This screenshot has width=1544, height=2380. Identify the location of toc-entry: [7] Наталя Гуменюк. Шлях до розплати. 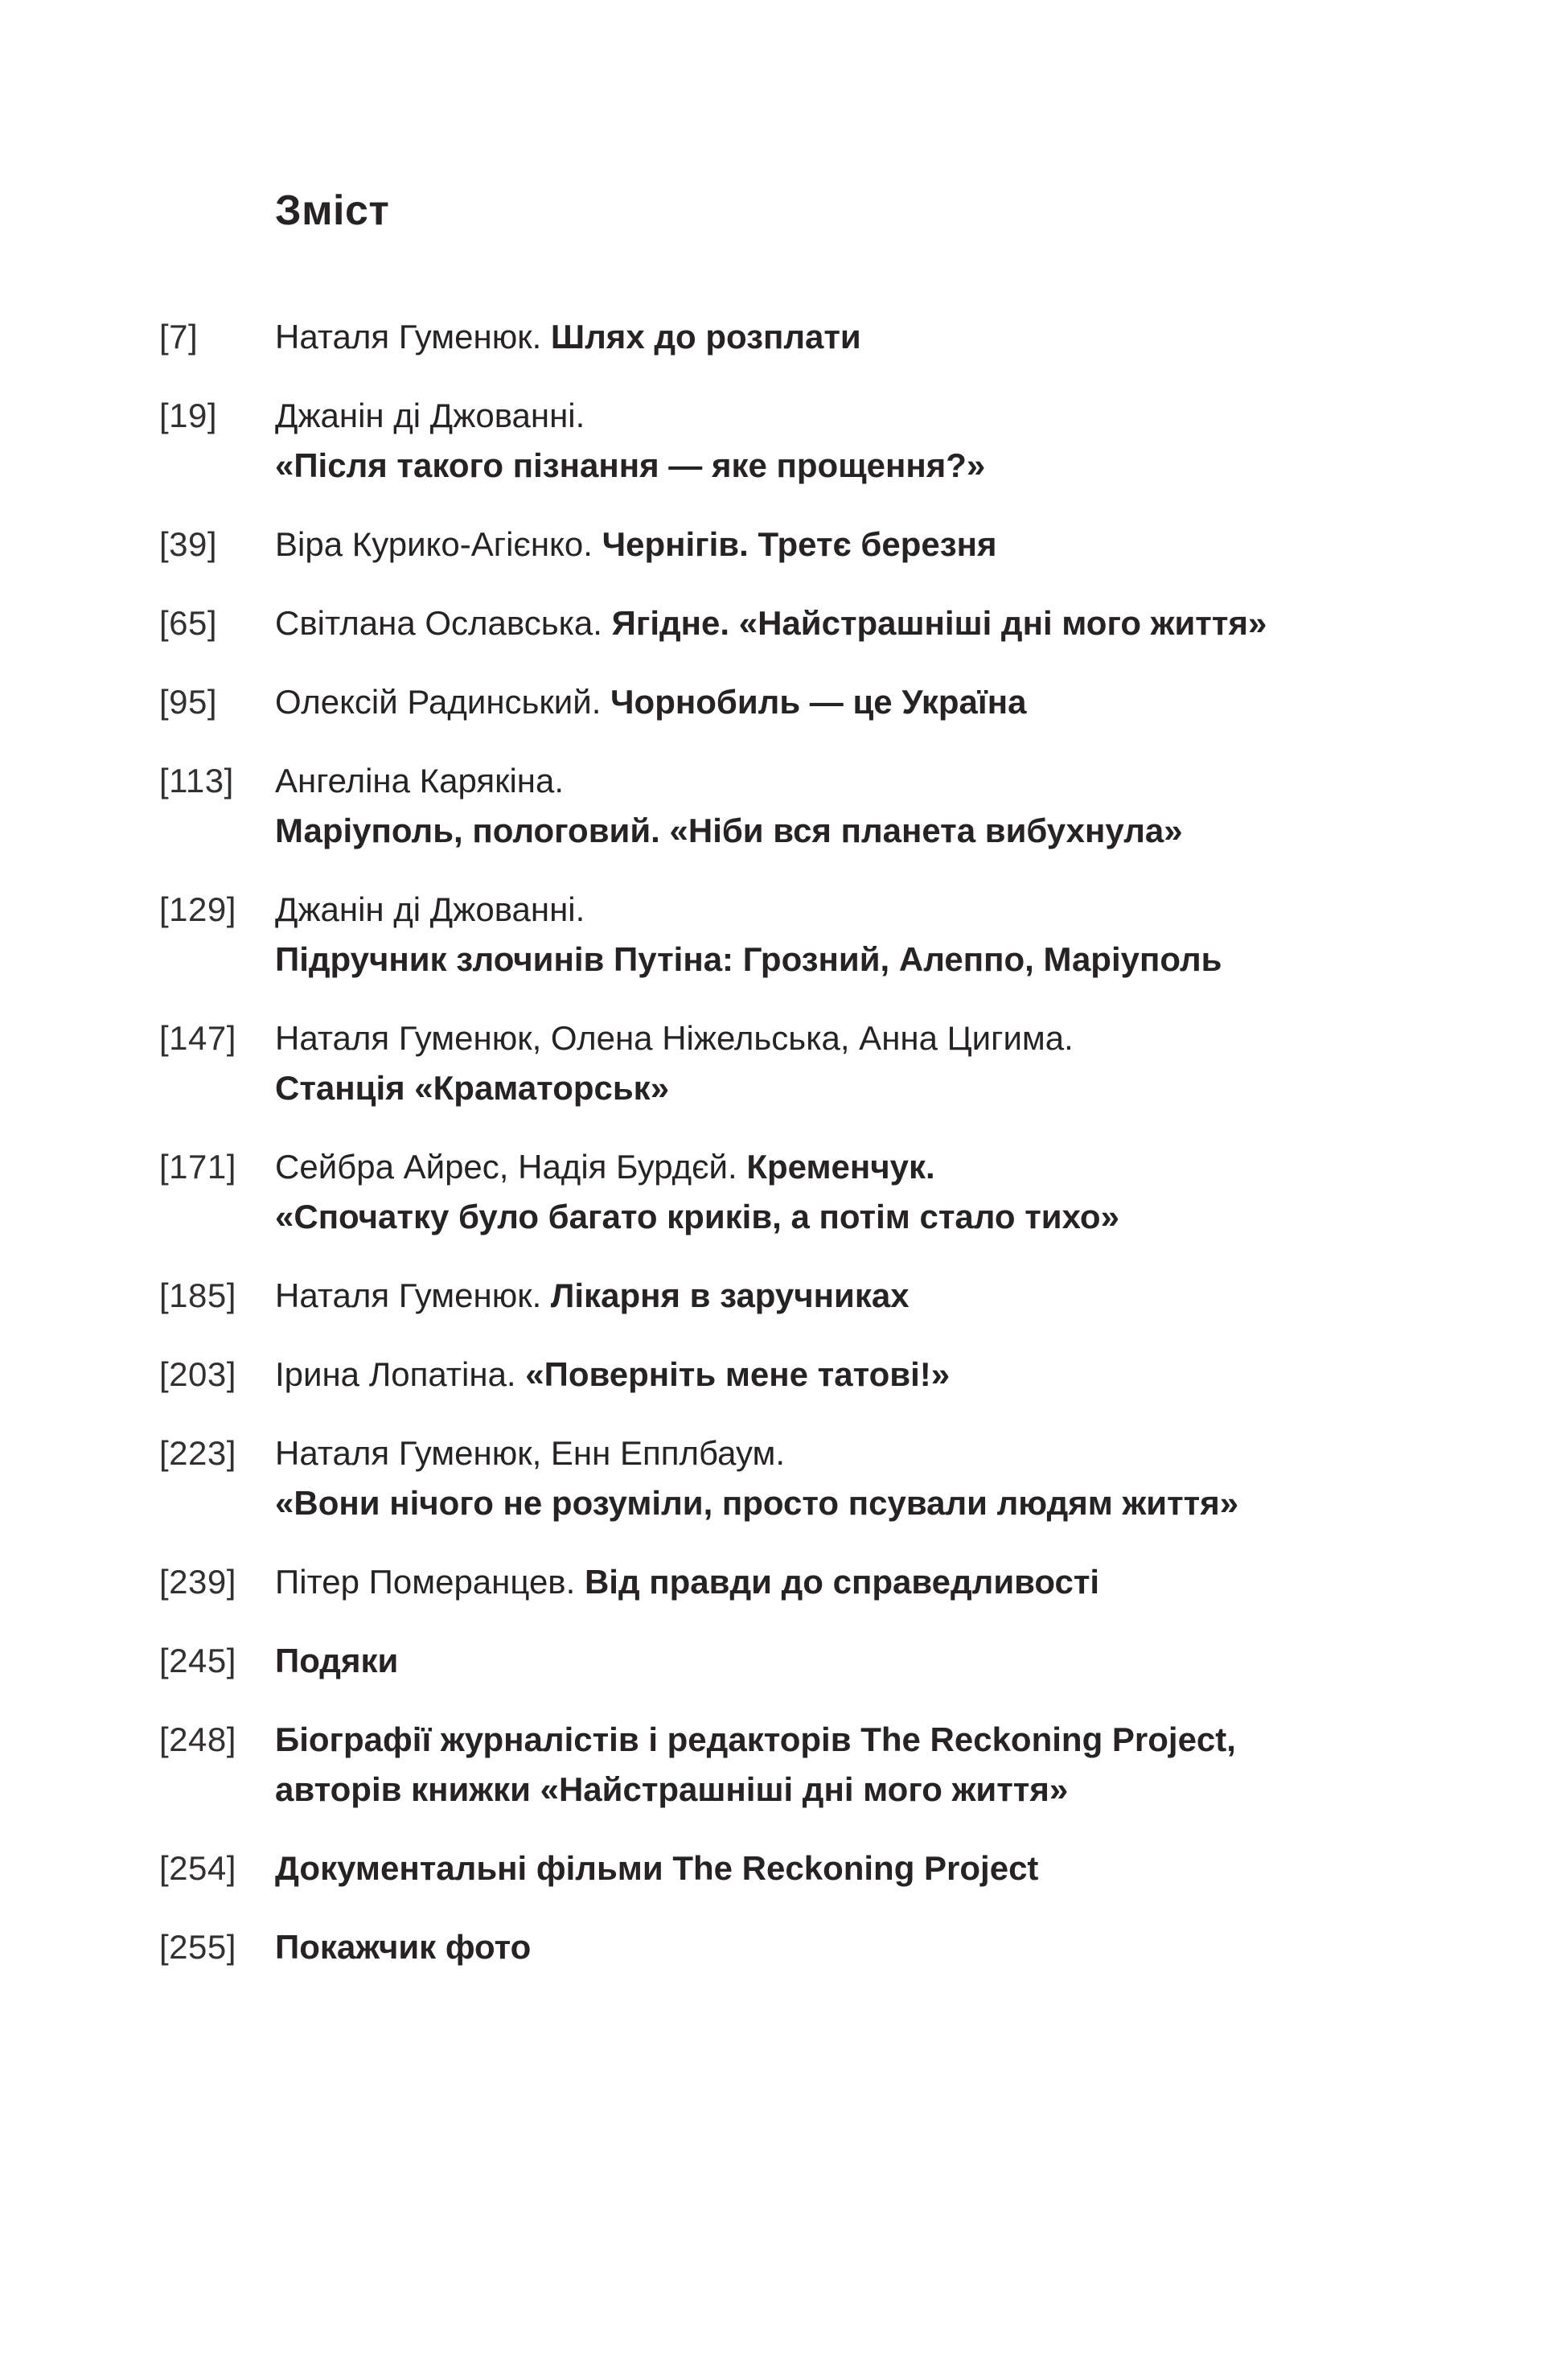
(772, 337).